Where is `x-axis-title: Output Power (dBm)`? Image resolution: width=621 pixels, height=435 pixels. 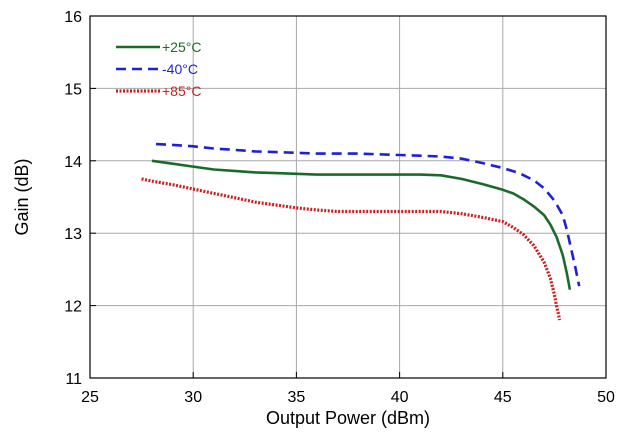
x-axis-title: Output Power (dBm) is located at coordinates (348, 418).